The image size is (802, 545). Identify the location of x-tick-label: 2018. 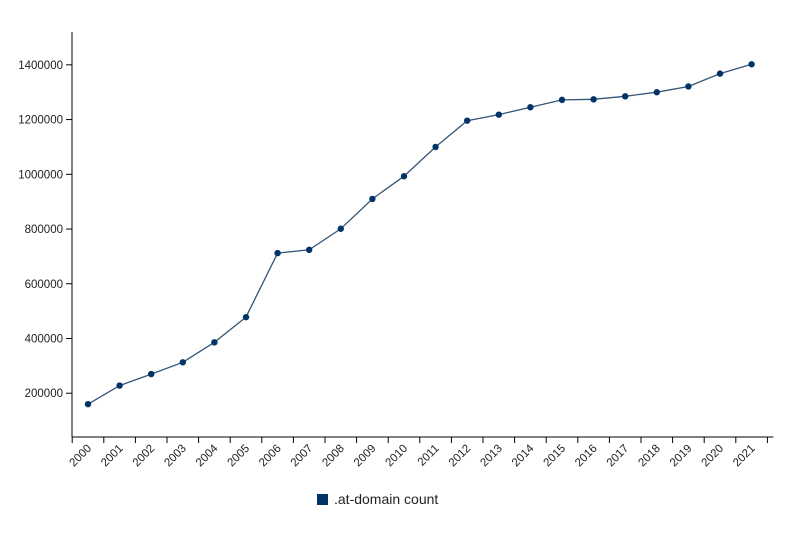
(649, 456).